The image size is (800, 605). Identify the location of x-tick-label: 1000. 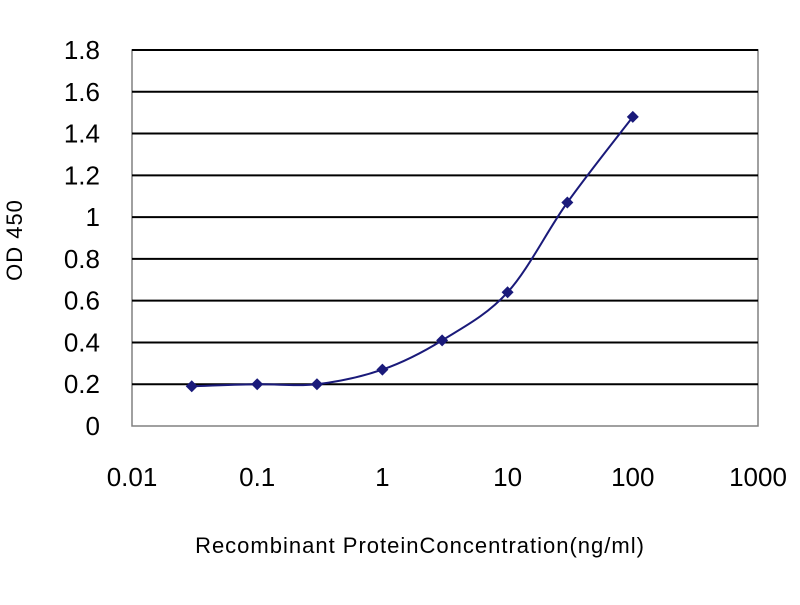
(758, 477).